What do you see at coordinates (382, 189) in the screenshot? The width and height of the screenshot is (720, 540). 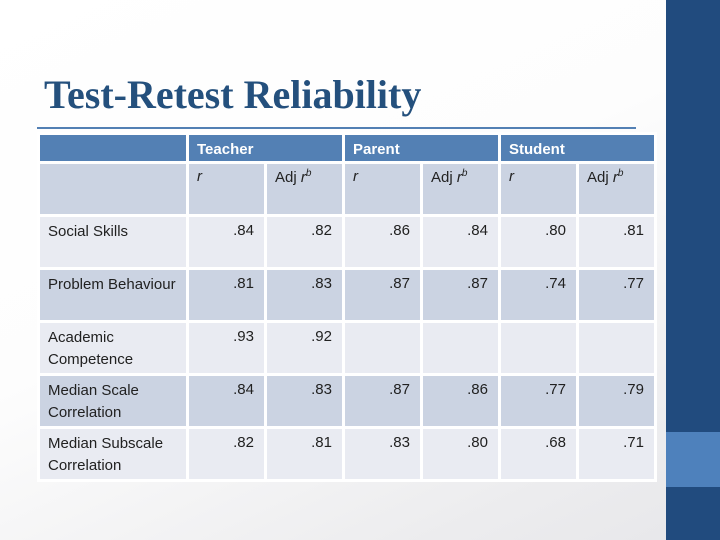 I see `subheader-parent-r: r` at bounding box center [382, 189].